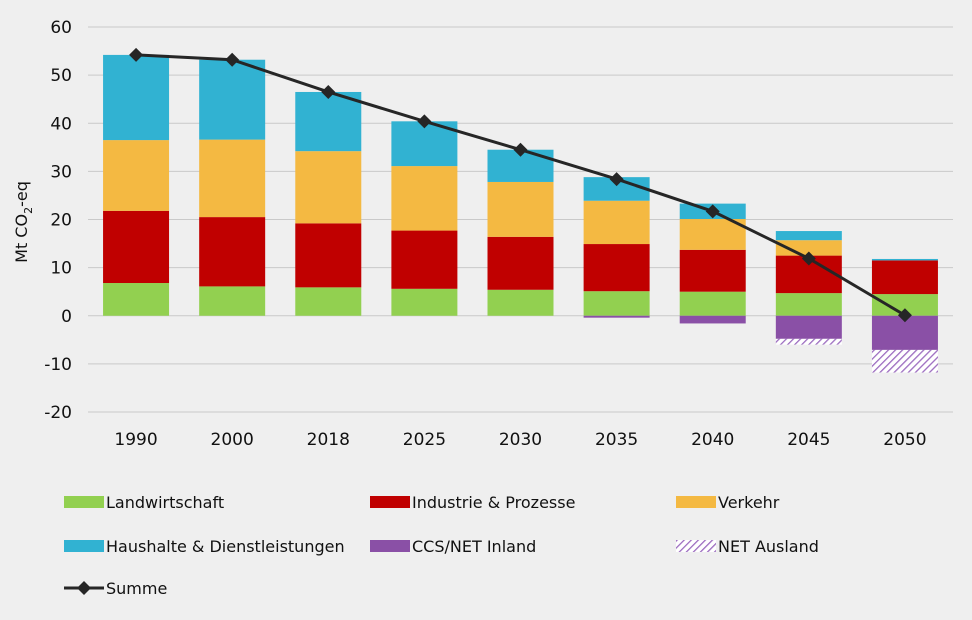 The height and width of the screenshot is (620, 972). Describe the element at coordinates (21, 194) in the screenshot. I see `y-axis-title-tail: -eq` at that location.